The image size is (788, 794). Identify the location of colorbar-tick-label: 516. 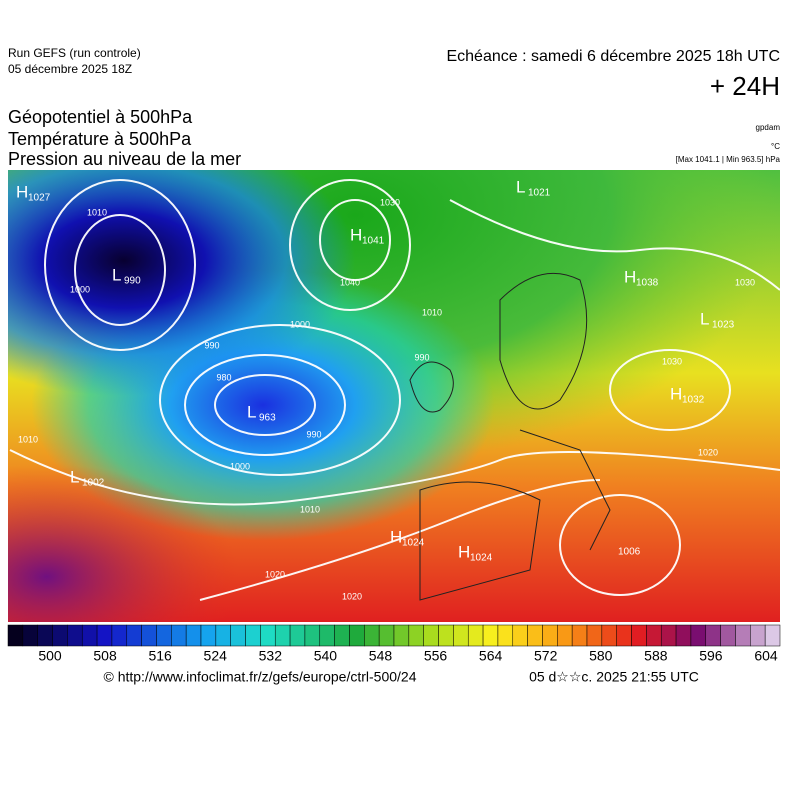
(160, 656).